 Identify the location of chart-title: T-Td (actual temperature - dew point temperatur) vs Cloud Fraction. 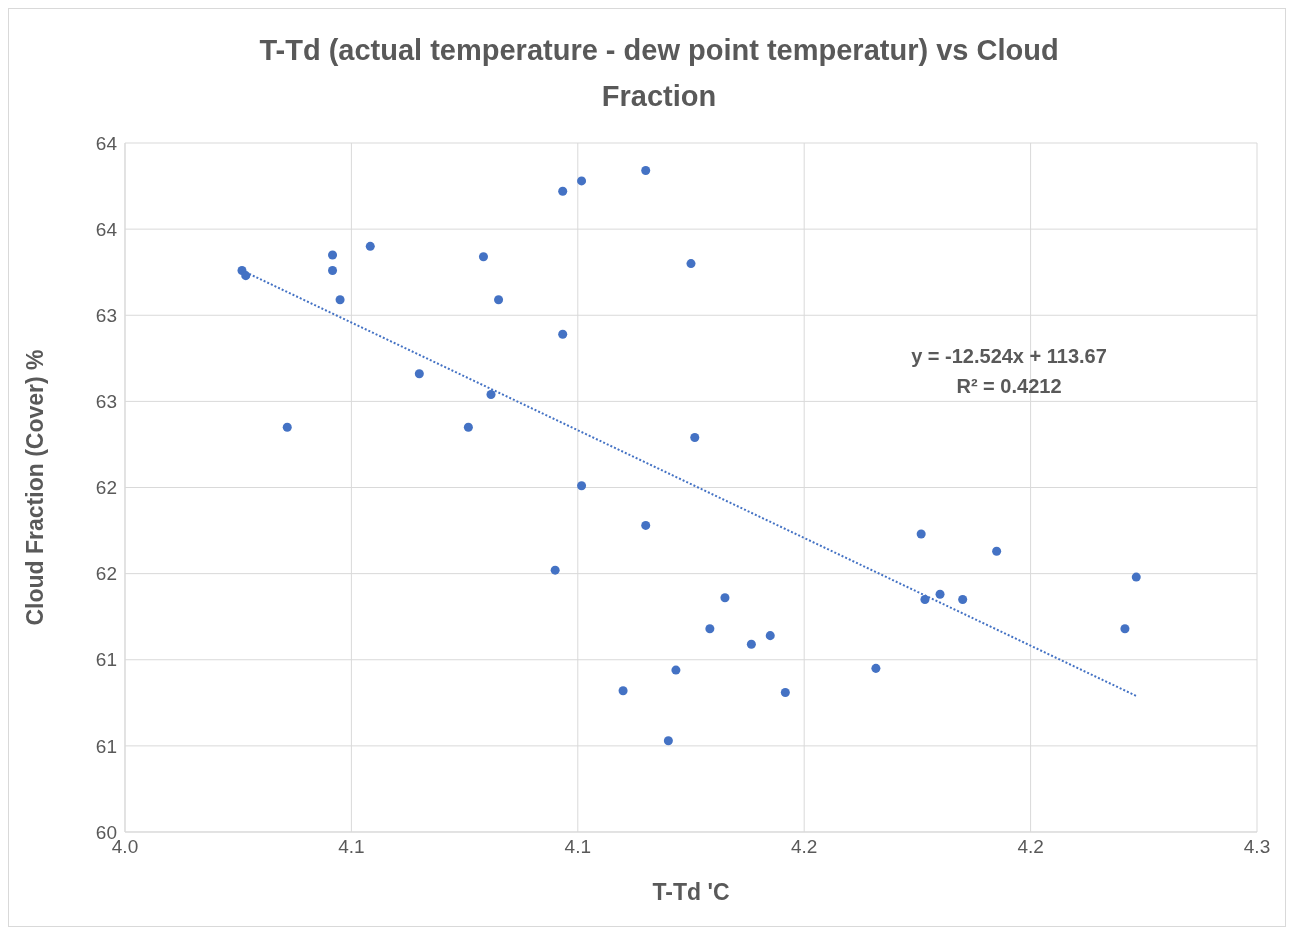
(659, 73).